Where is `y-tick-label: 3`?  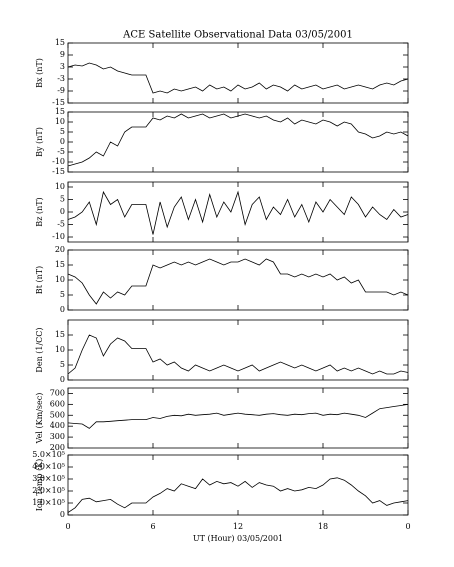 y-tick-label: 3 is located at coordinates (62, 66).